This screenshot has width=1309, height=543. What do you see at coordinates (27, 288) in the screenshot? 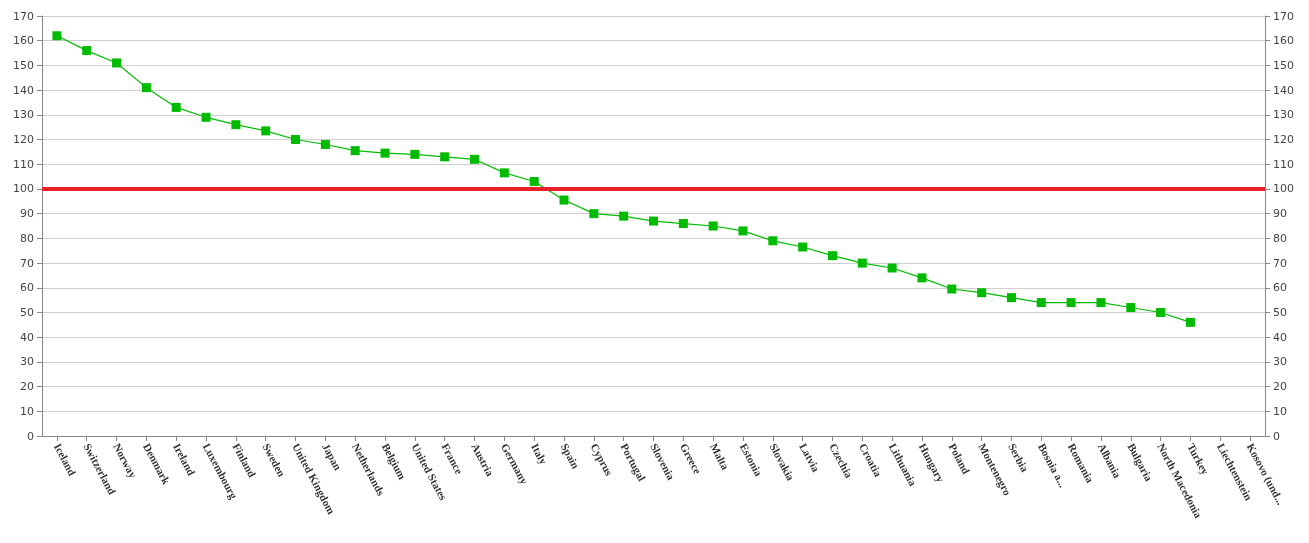
I see `y-tick-label: 60` at bounding box center [27, 288].